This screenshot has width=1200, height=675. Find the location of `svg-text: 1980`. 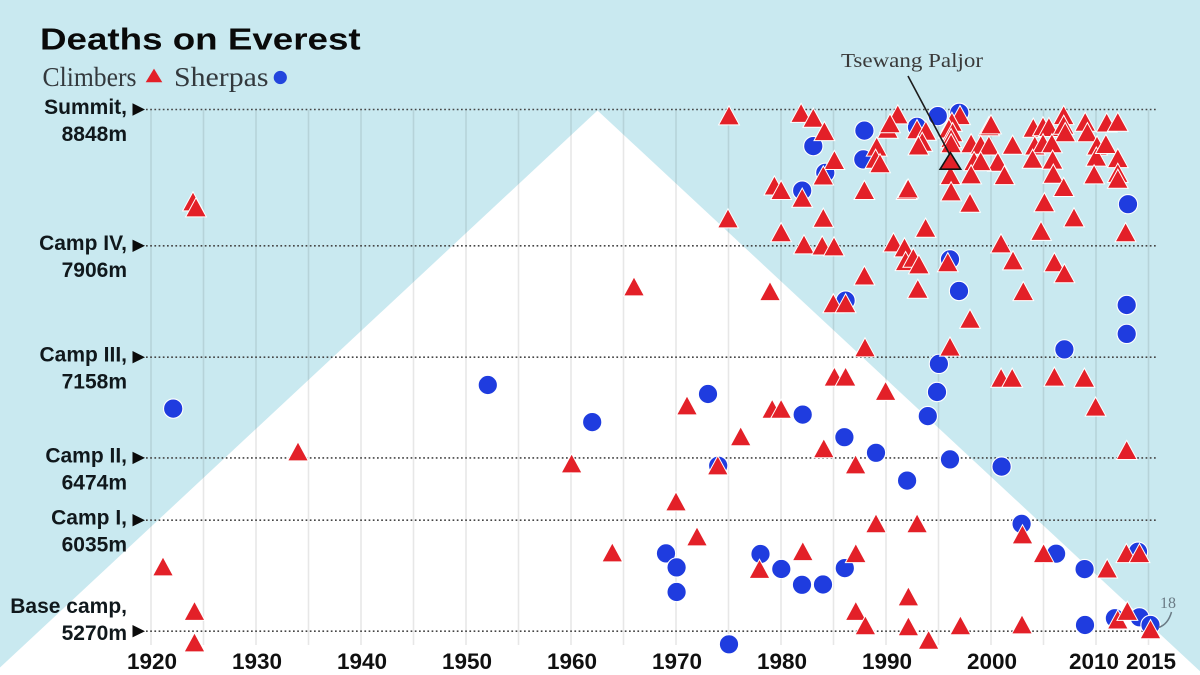

svg-text: 1980 is located at coordinates (782, 661).